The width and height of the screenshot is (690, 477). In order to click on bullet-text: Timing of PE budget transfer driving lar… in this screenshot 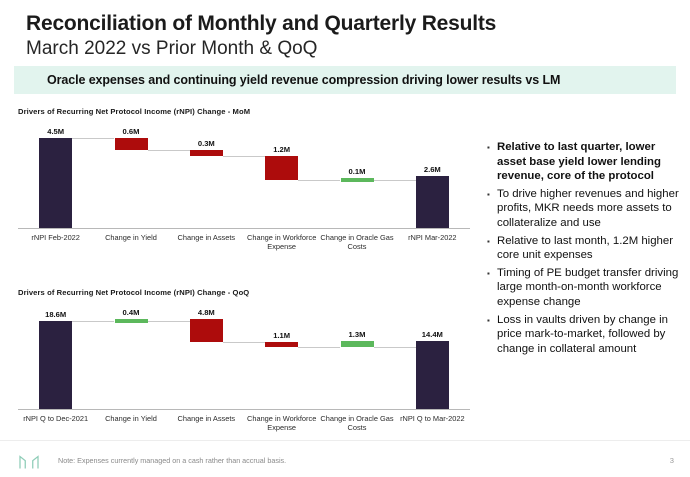, I will do `click(588, 287)`.